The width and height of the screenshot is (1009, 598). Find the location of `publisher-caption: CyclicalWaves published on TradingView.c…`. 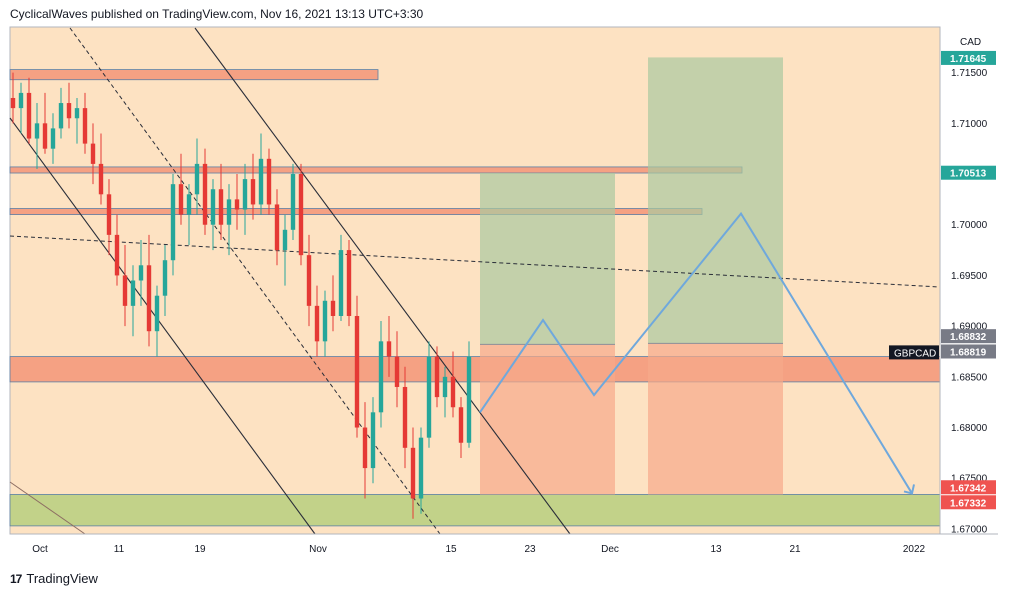

publisher-caption: CyclicalWaves published on TradingView.c… is located at coordinates (217, 14).